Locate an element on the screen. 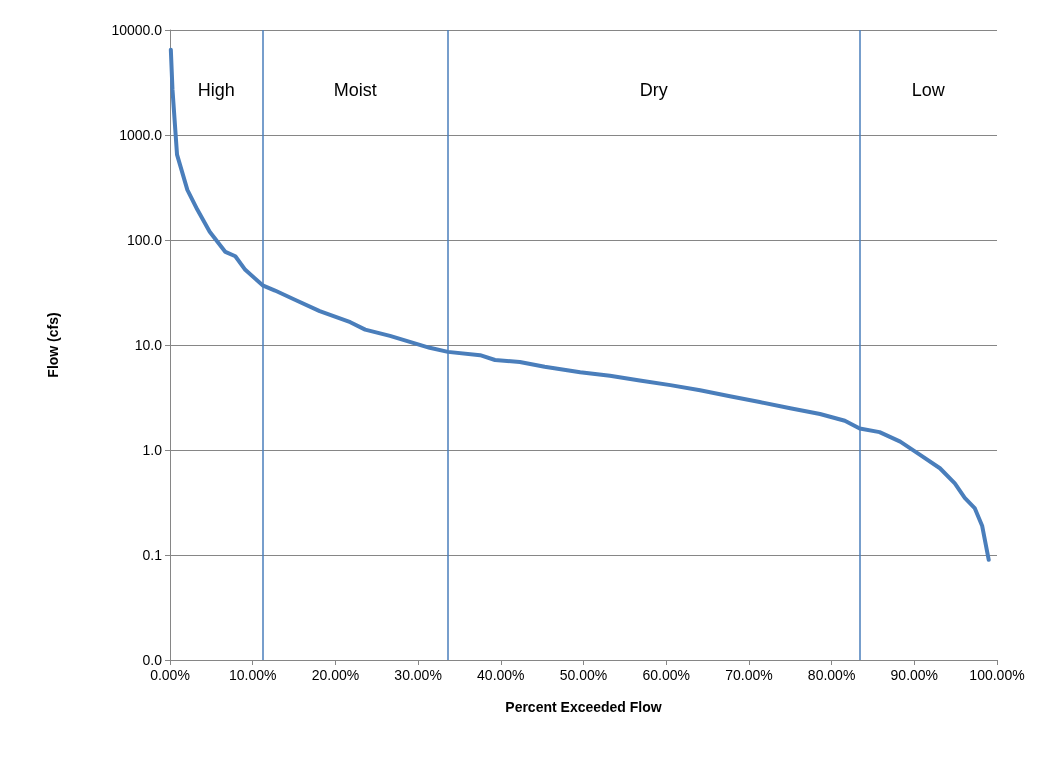  x-tick-label: 90.00% is located at coordinates (914, 675).